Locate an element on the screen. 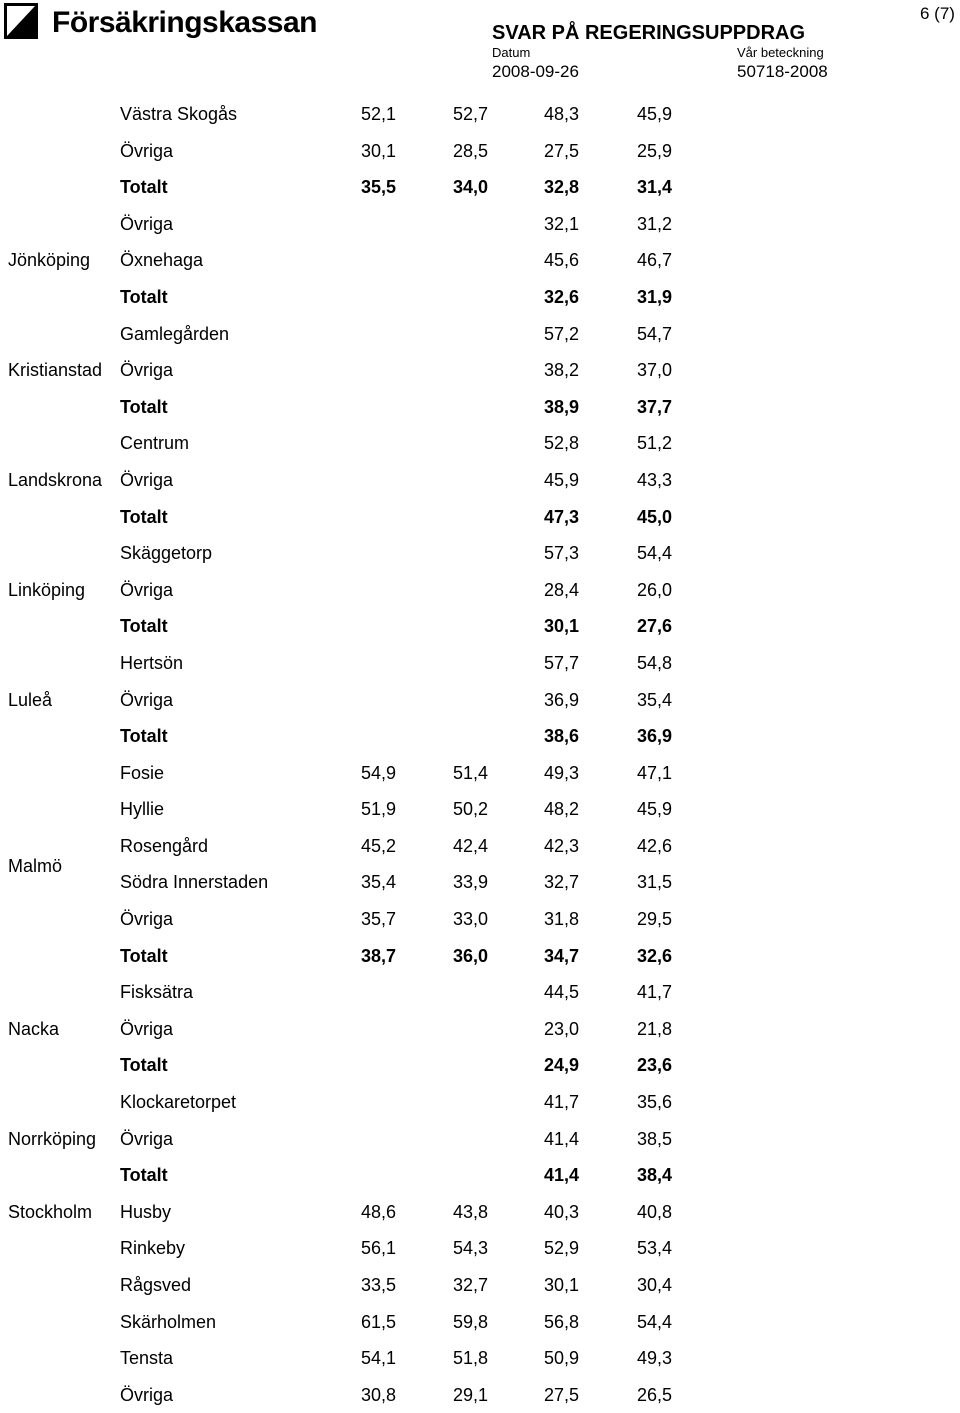 The width and height of the screenshot is (960, 1413). table-row-total: Totalt 41,4 38,4 is located at coordinates (480, 1175).